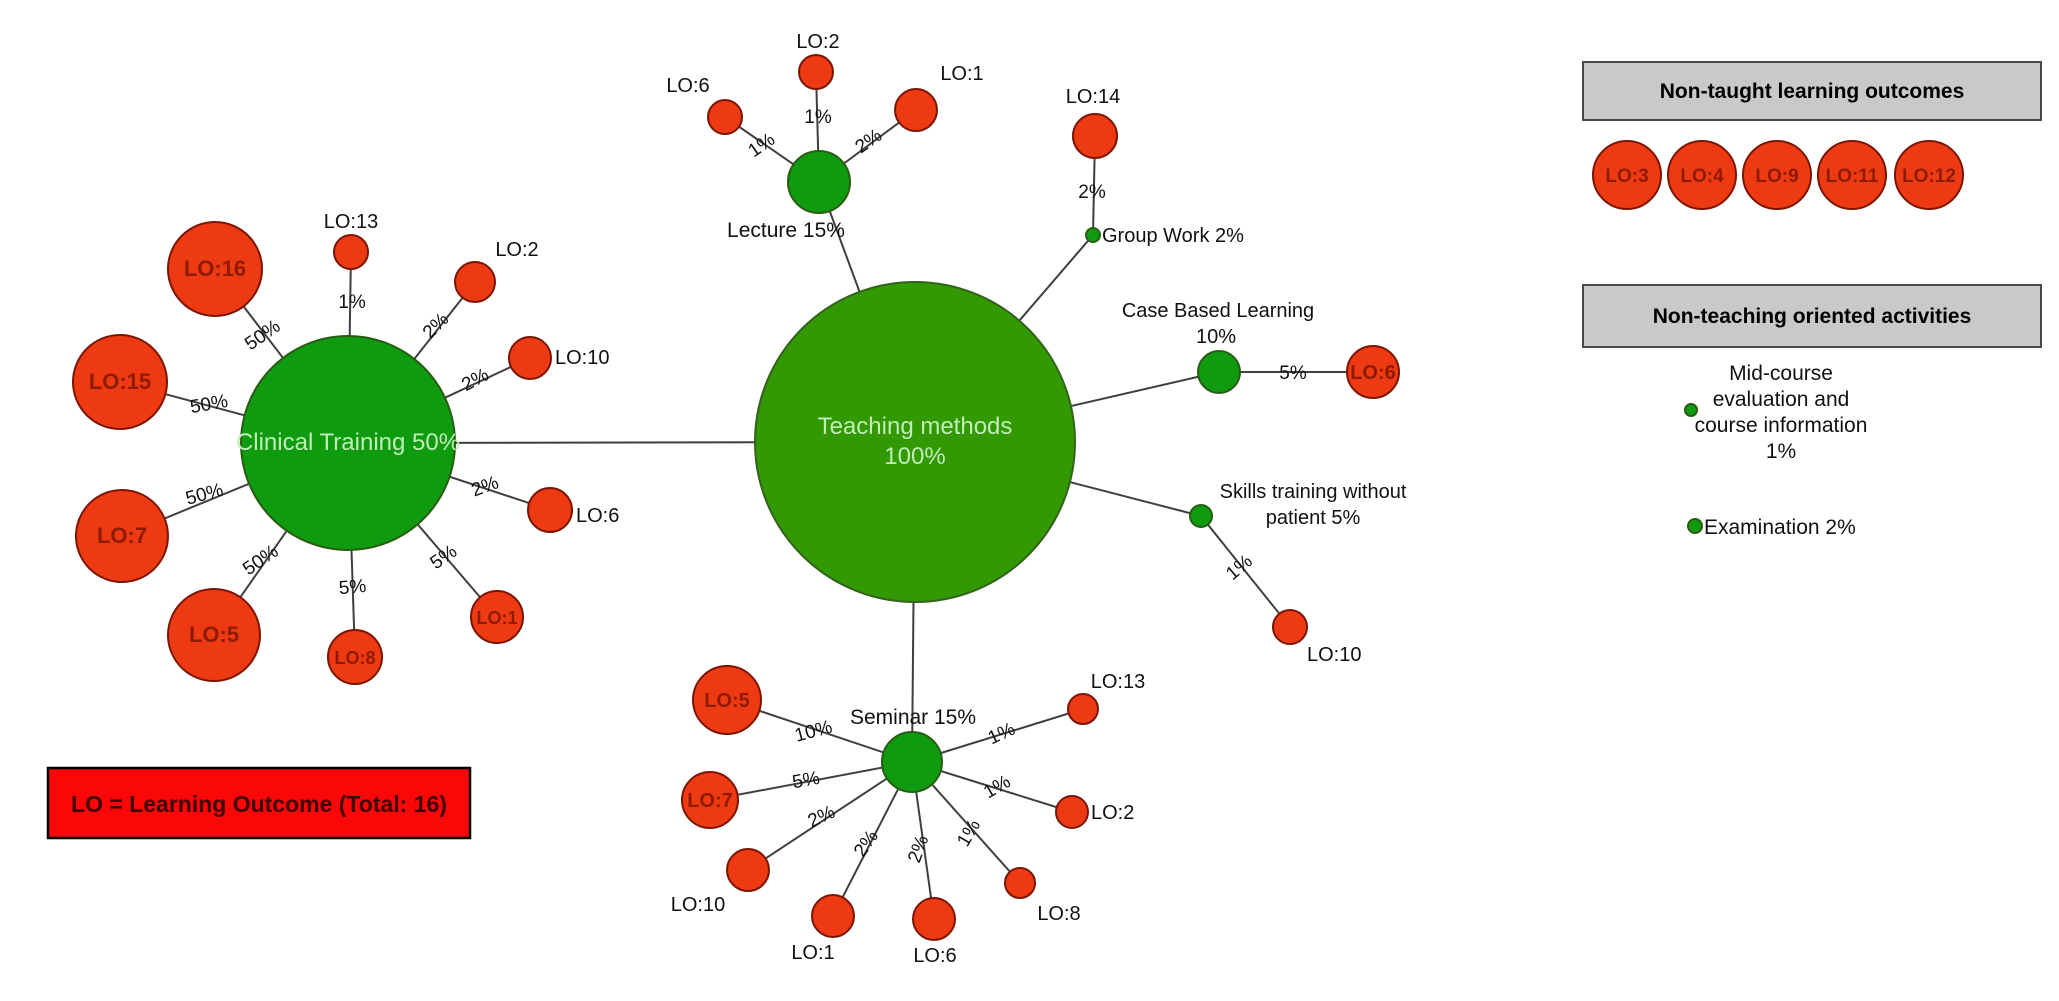  Describe the element at coordinates (1083, 709) in the screenshot. I see `seminar-lo13-node` at that location.